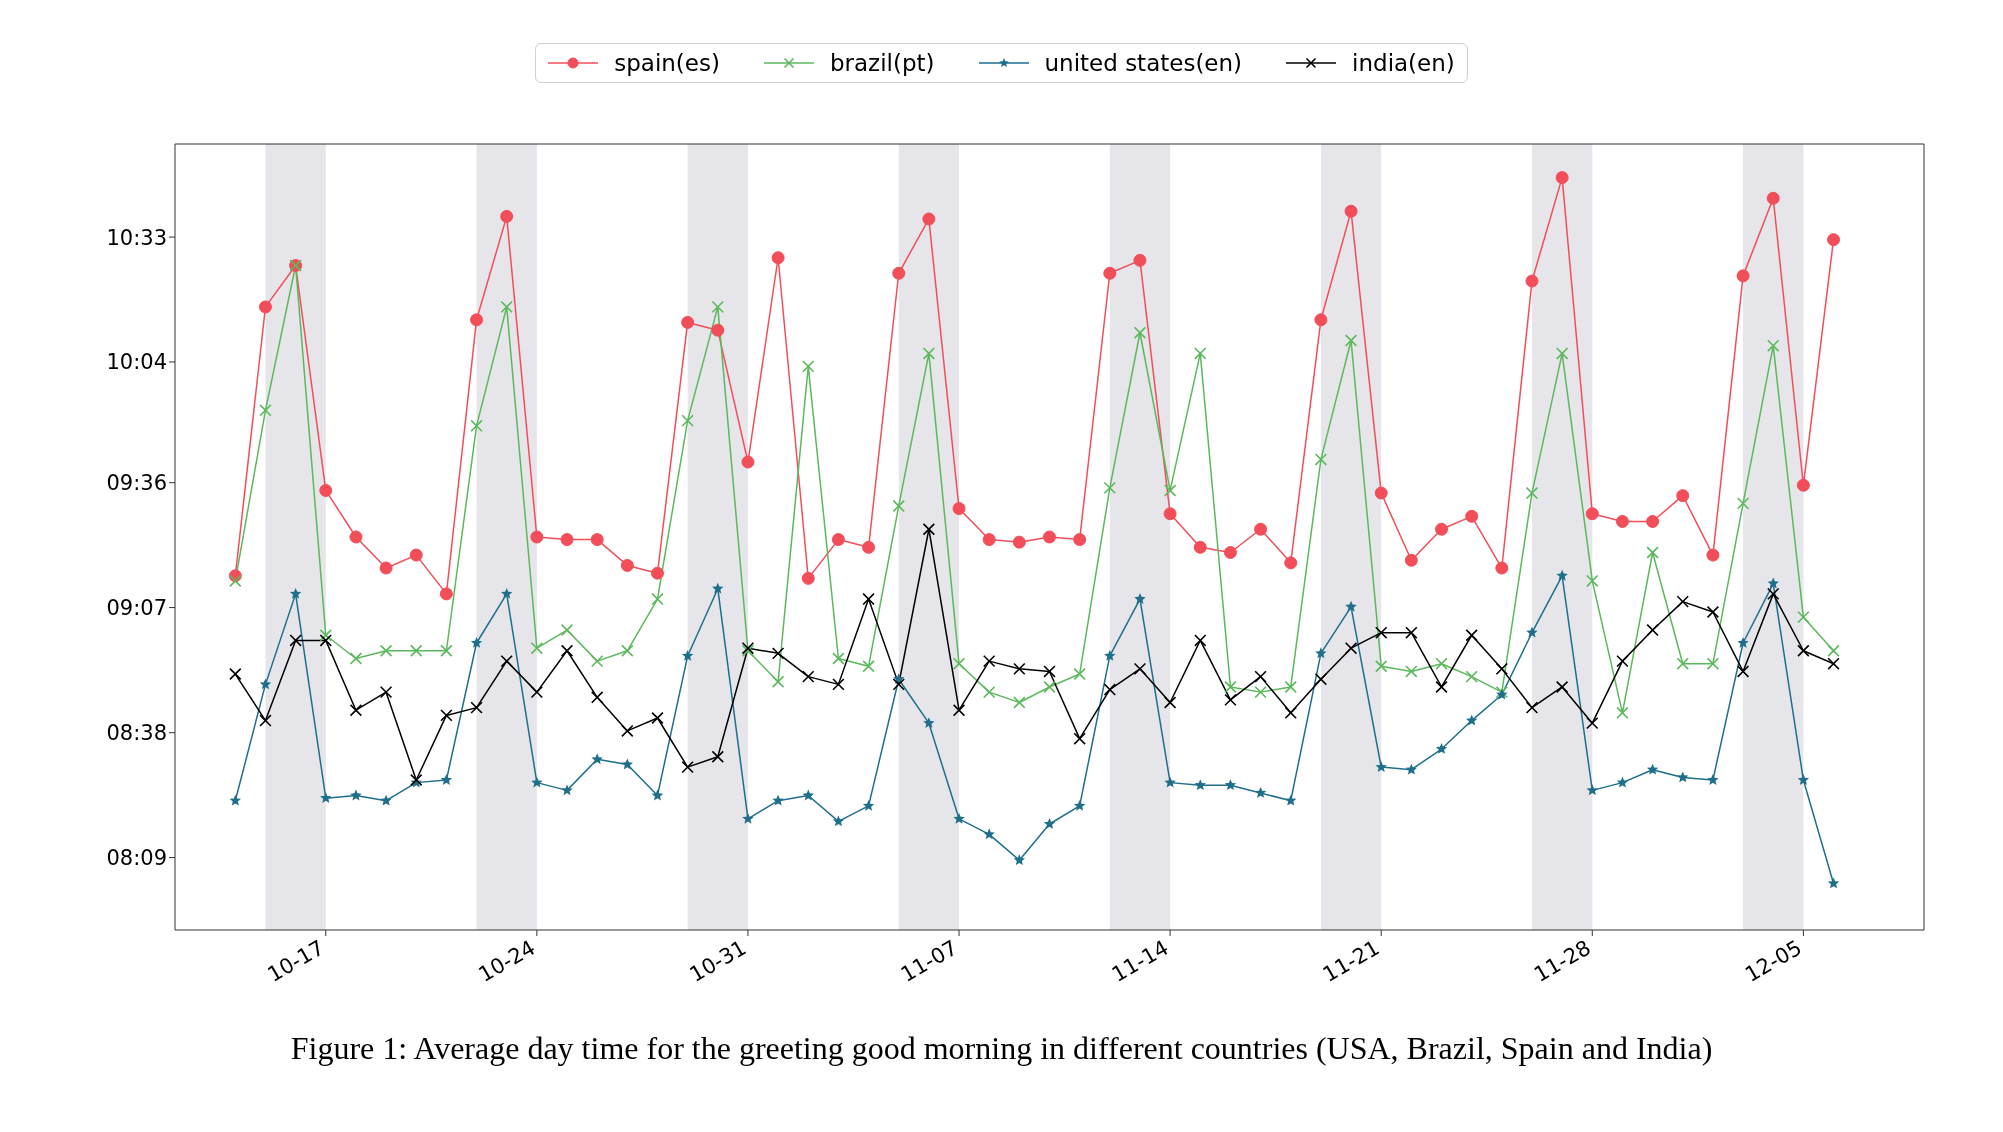 The height and width of the screenshot is (1132, 2003). What do you see at coordinates (136, 733) in the screenshot?
I see `y-tick-label: 08:38` at bounding box center [136, 733].